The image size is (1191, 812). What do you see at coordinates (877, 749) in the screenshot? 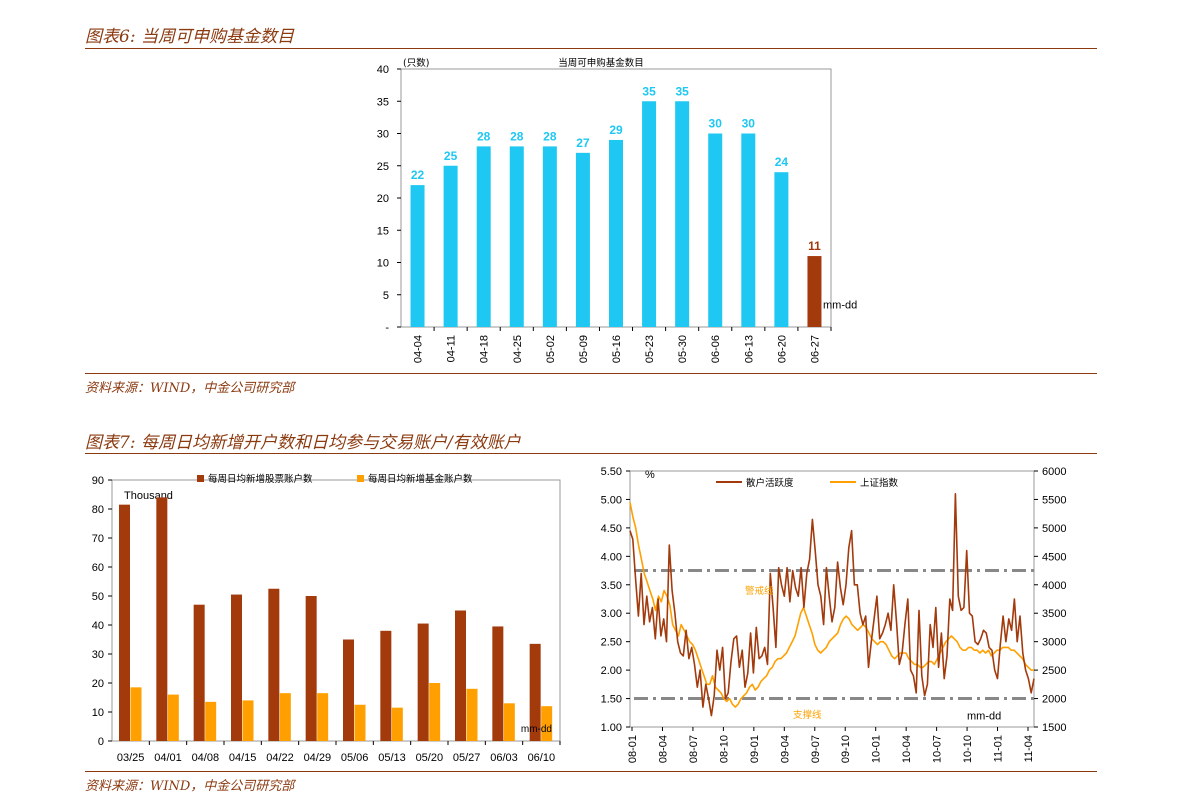
I see `activity-x-tick-label: 10-01` at bounding box center [877, 749].